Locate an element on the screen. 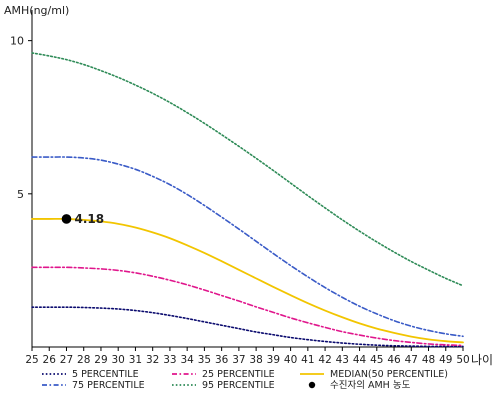  x-tick-label: 40 is located at coordinates (290, 360).